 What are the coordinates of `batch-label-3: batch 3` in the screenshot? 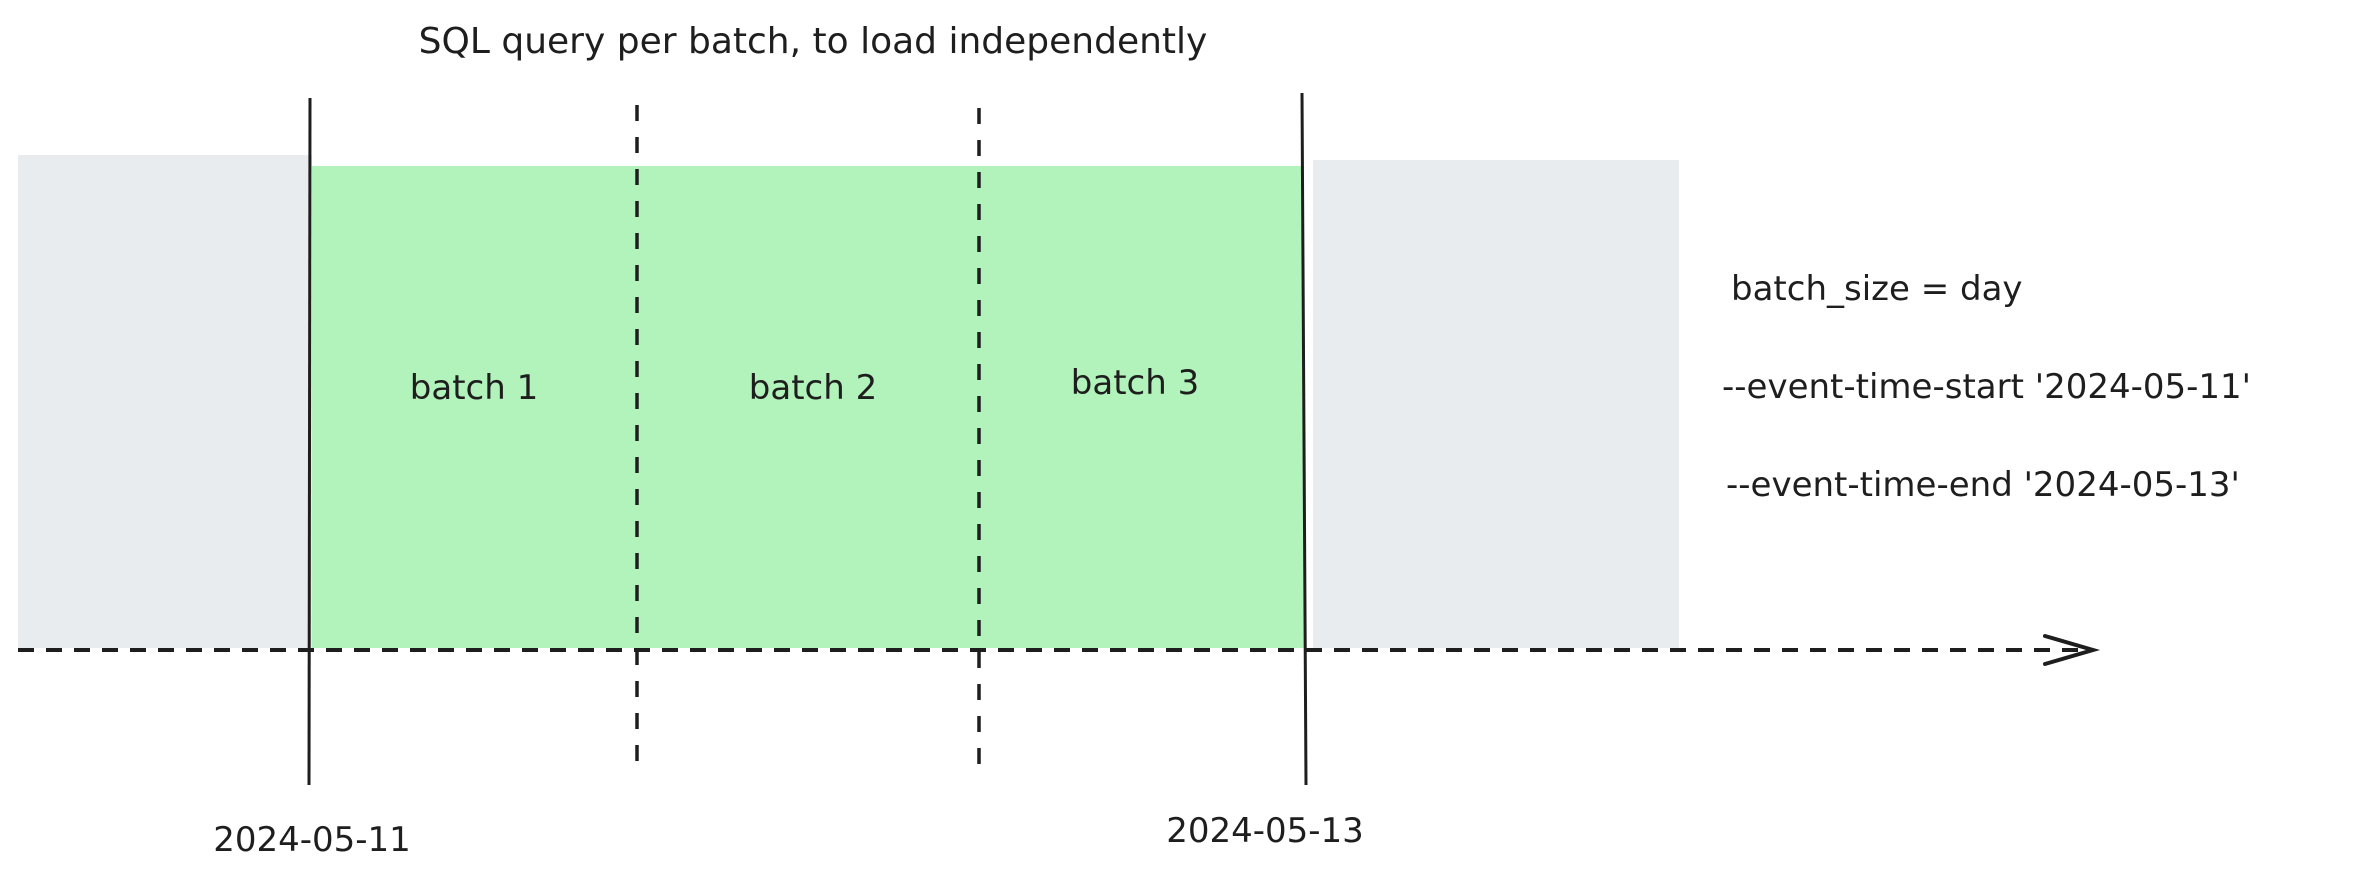 It's located at (1135, 383).